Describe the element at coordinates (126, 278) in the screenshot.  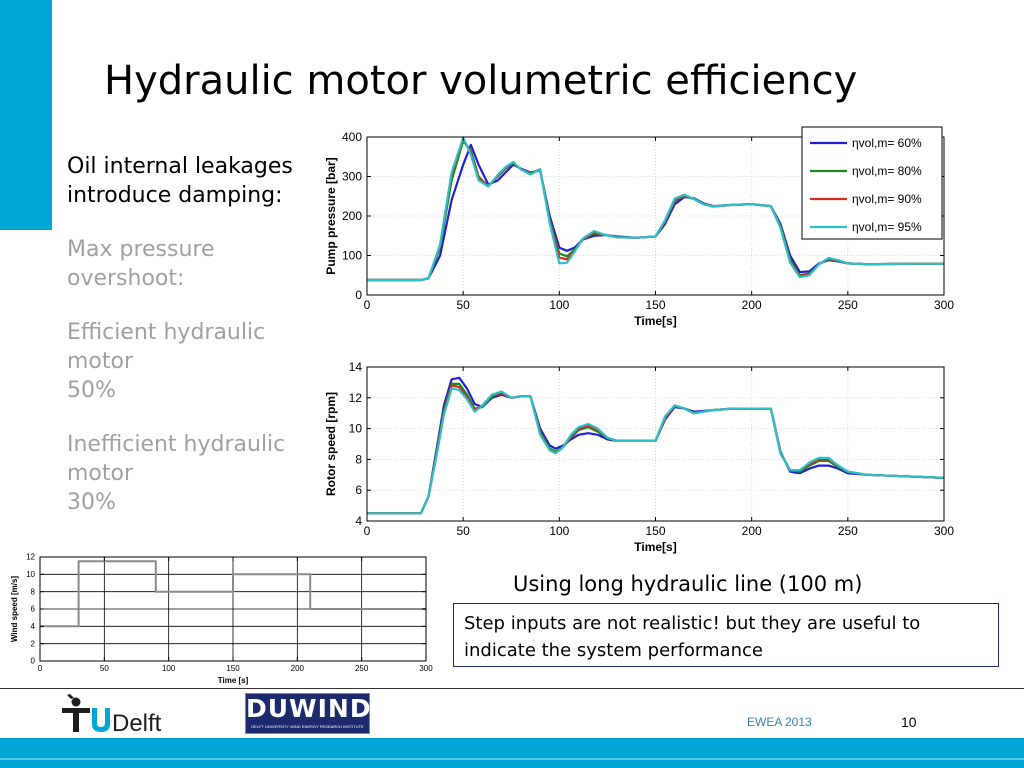
I see `bullet-text: overshoot:` at that location.